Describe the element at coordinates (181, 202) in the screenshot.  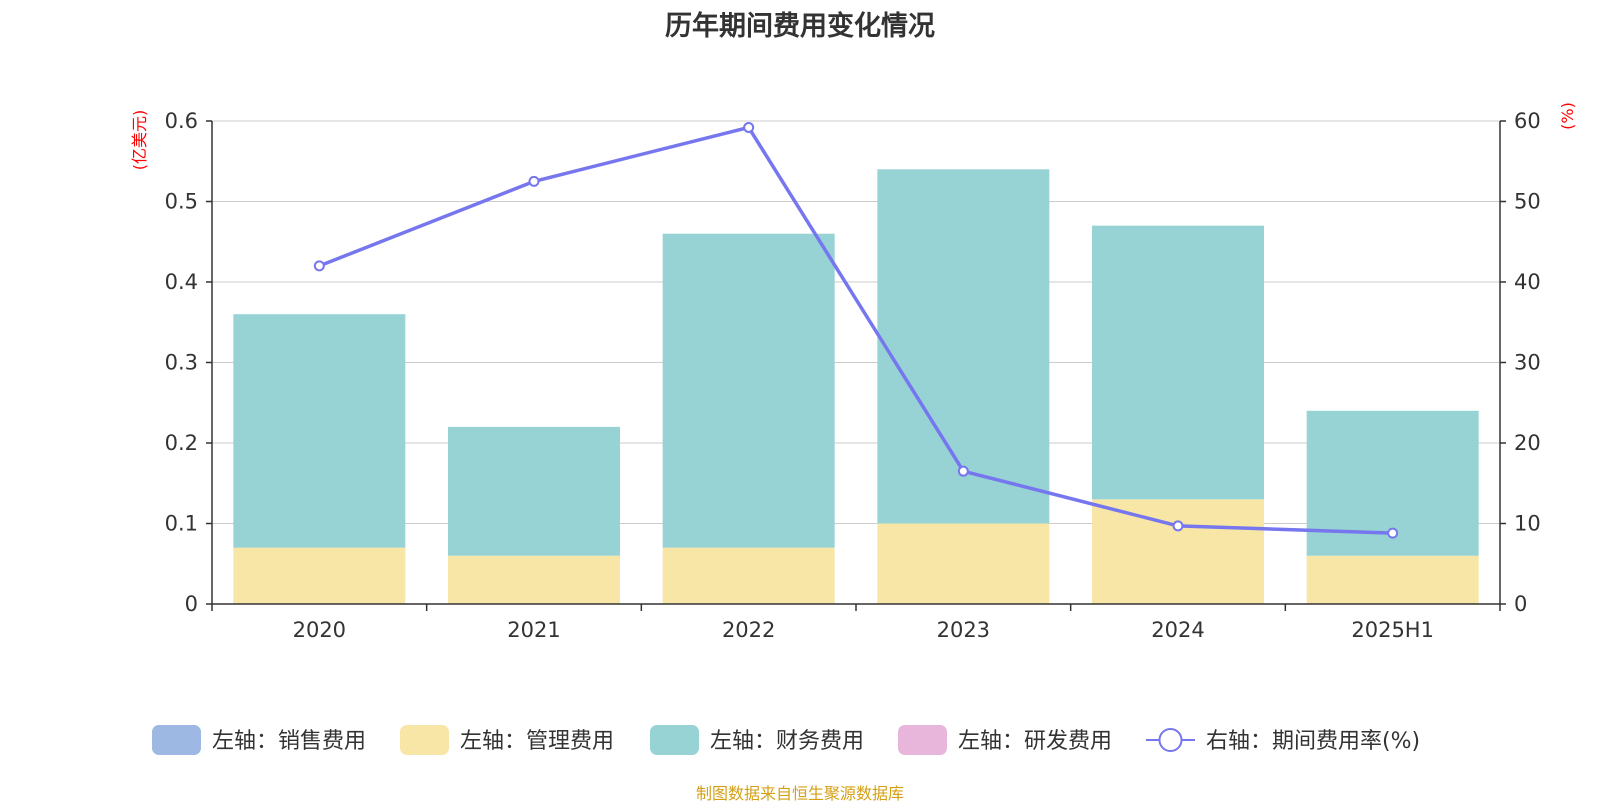
I see `left-axis-tick-label: 0.5` at that location.